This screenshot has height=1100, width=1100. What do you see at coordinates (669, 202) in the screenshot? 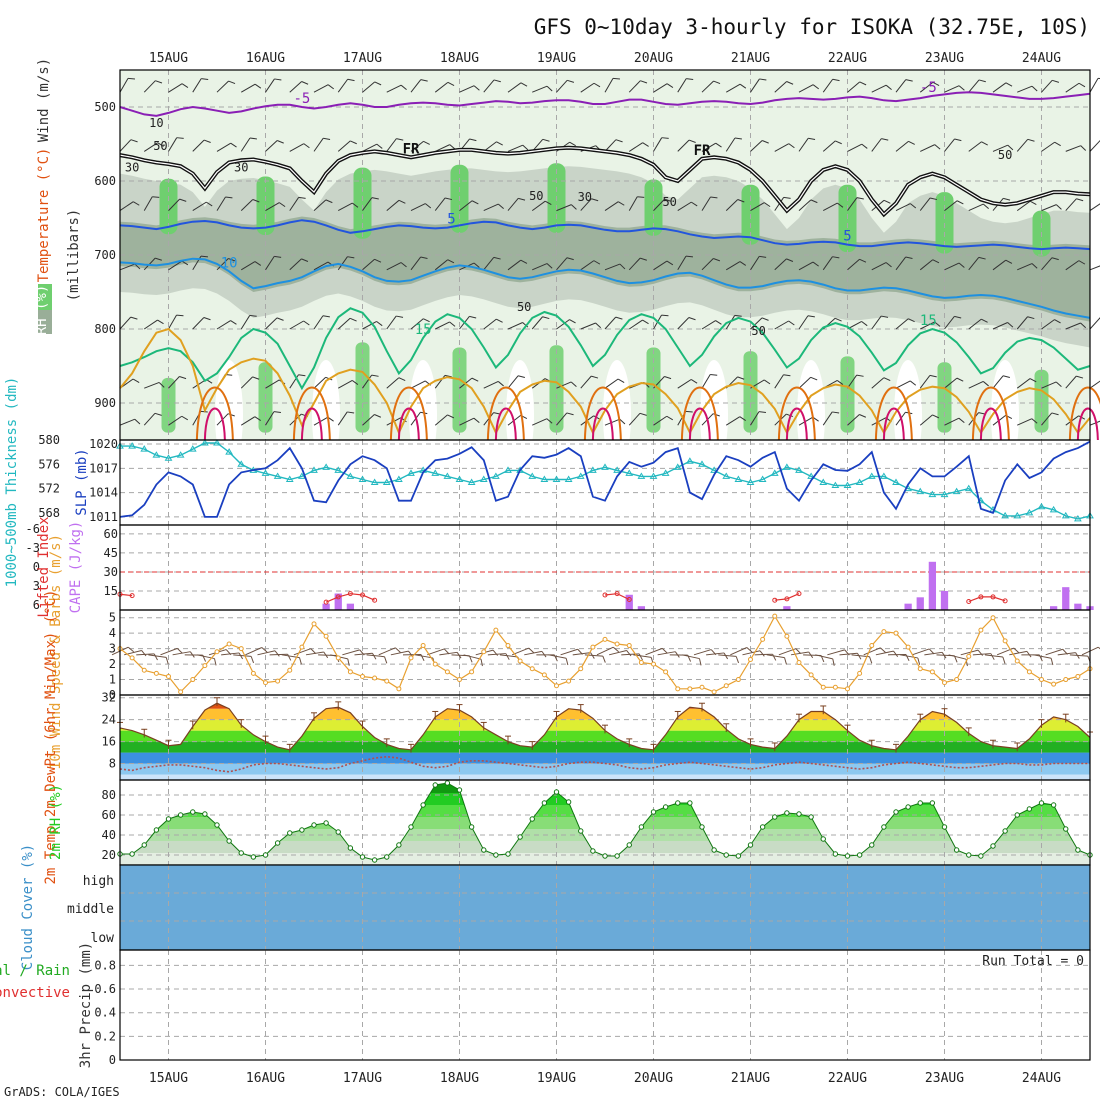
I see `rh-contour-label: 50` at bounding box center [669, 202].